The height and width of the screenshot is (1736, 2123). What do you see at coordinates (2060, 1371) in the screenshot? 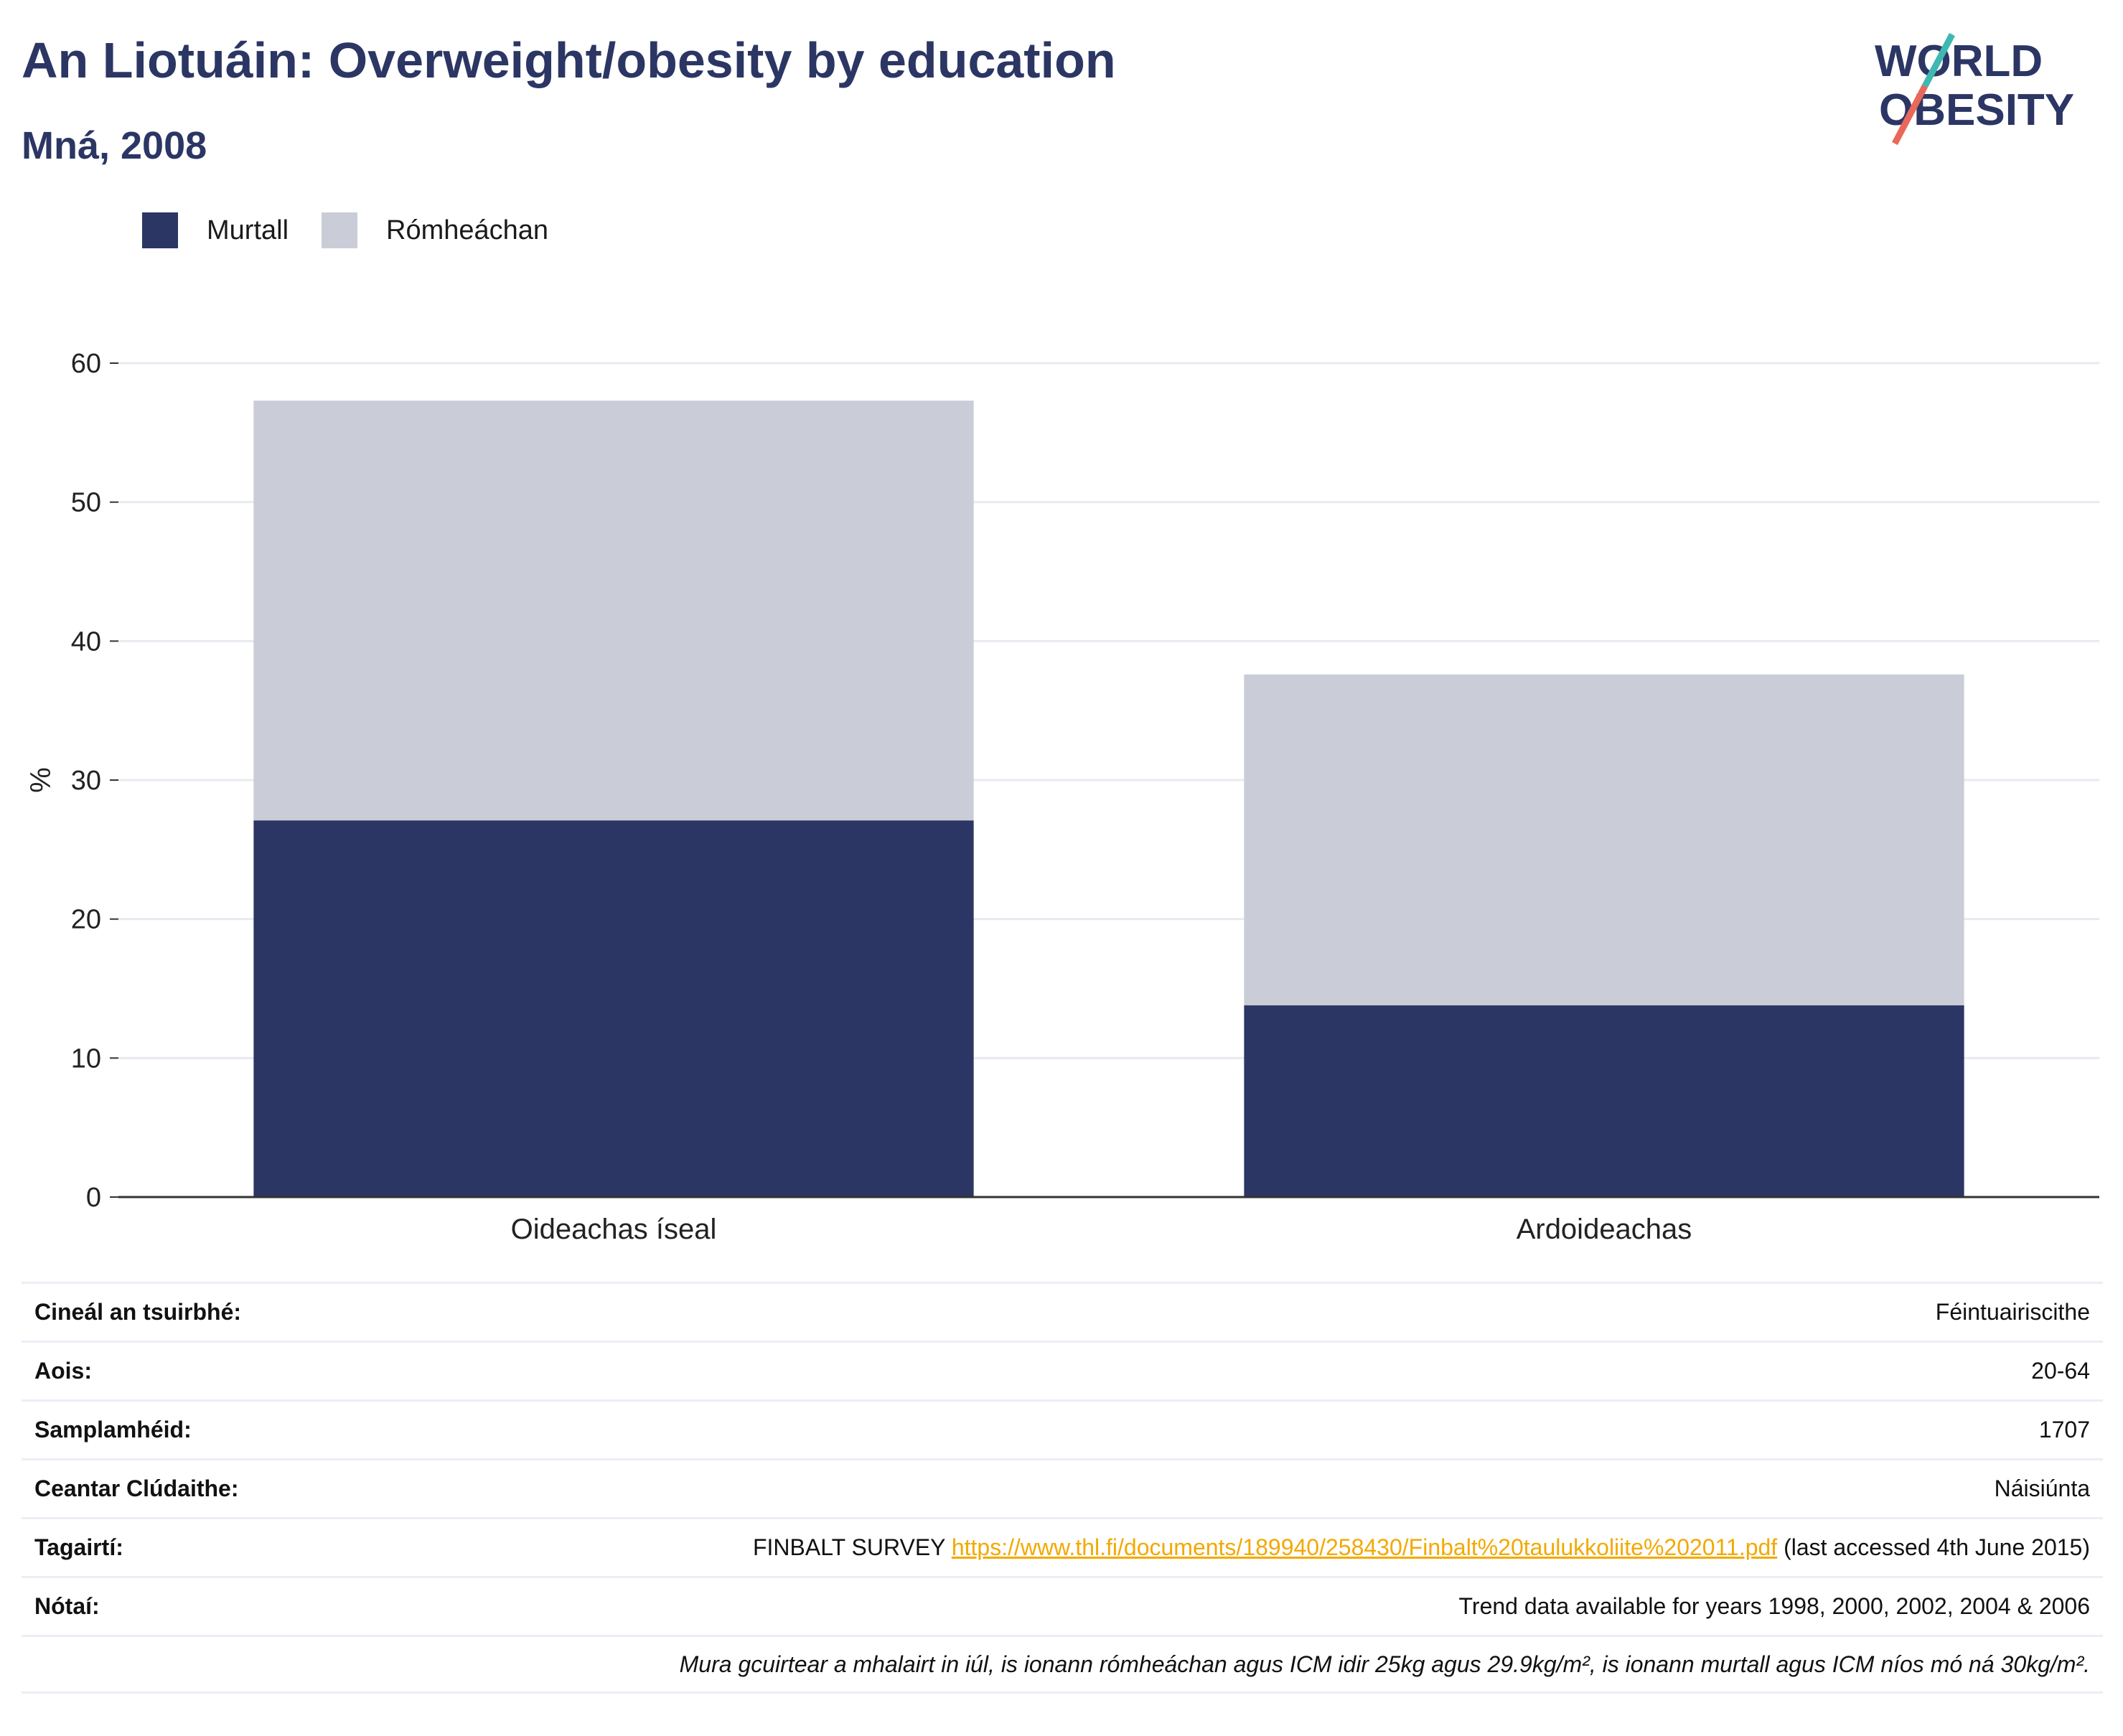
I see `info-value: 20-64` at bounding box center [2060, 1371].